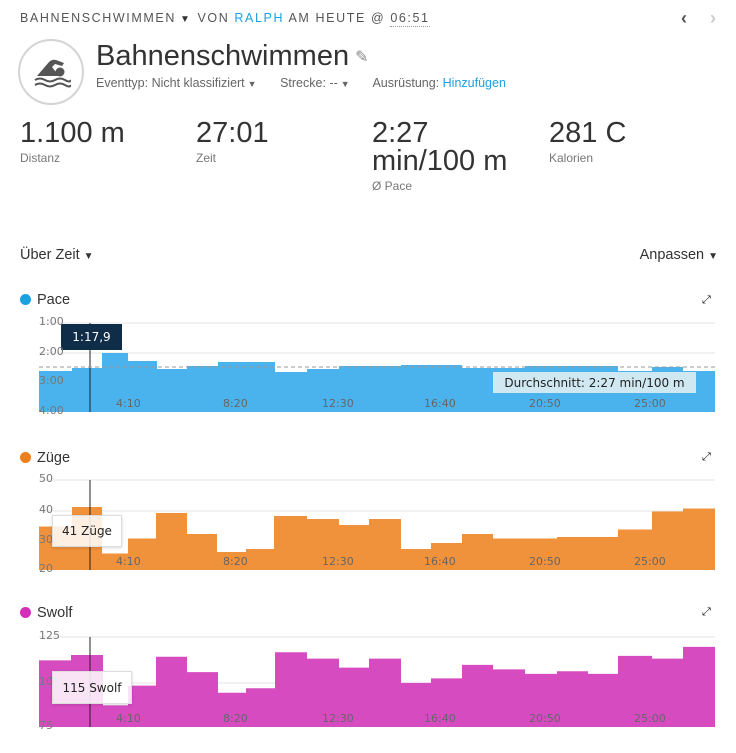 This screenshot has width=736, height=753. I want to click on stat-value: 27:01, so click(232, 133).